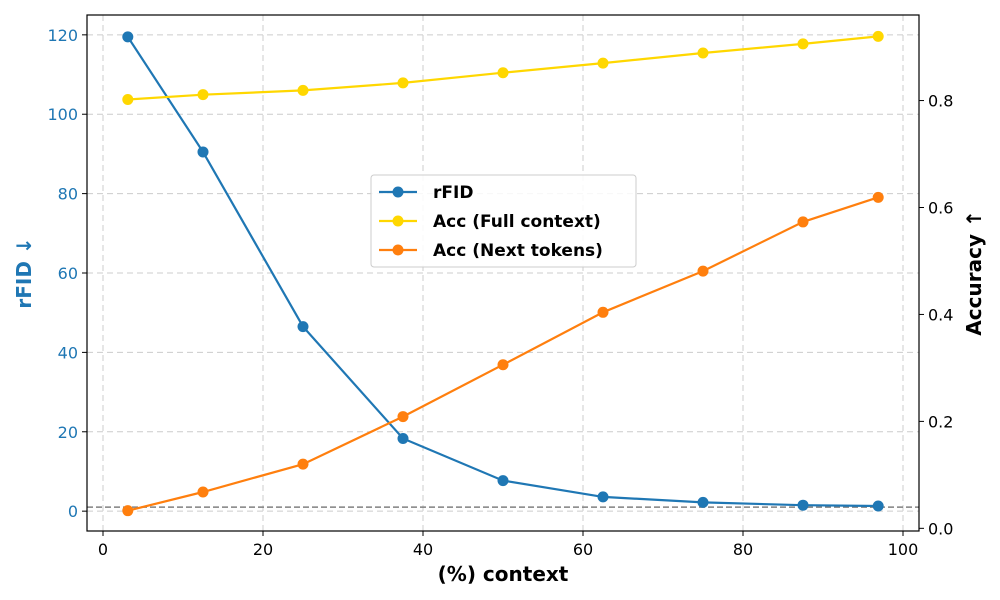 This screenshot has height=600, width=1000. I want to click on x-tick-label: 20, so click(263, 549).